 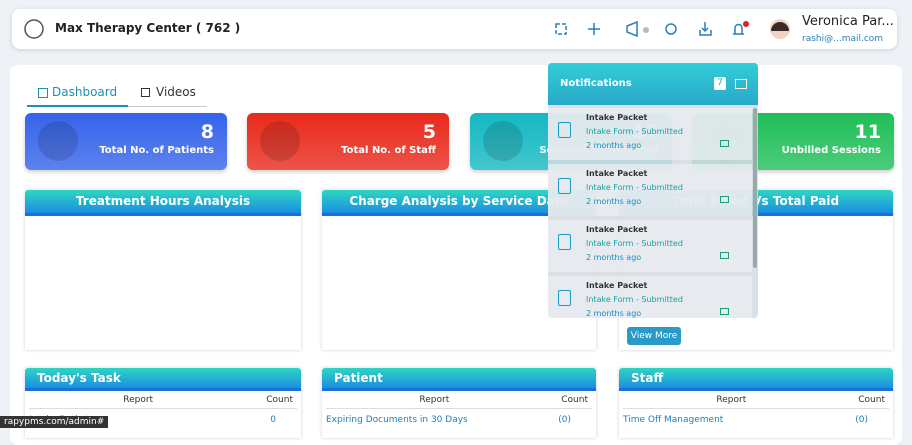 I want to click on view-more-button: View More, so click(x=654, y=336).